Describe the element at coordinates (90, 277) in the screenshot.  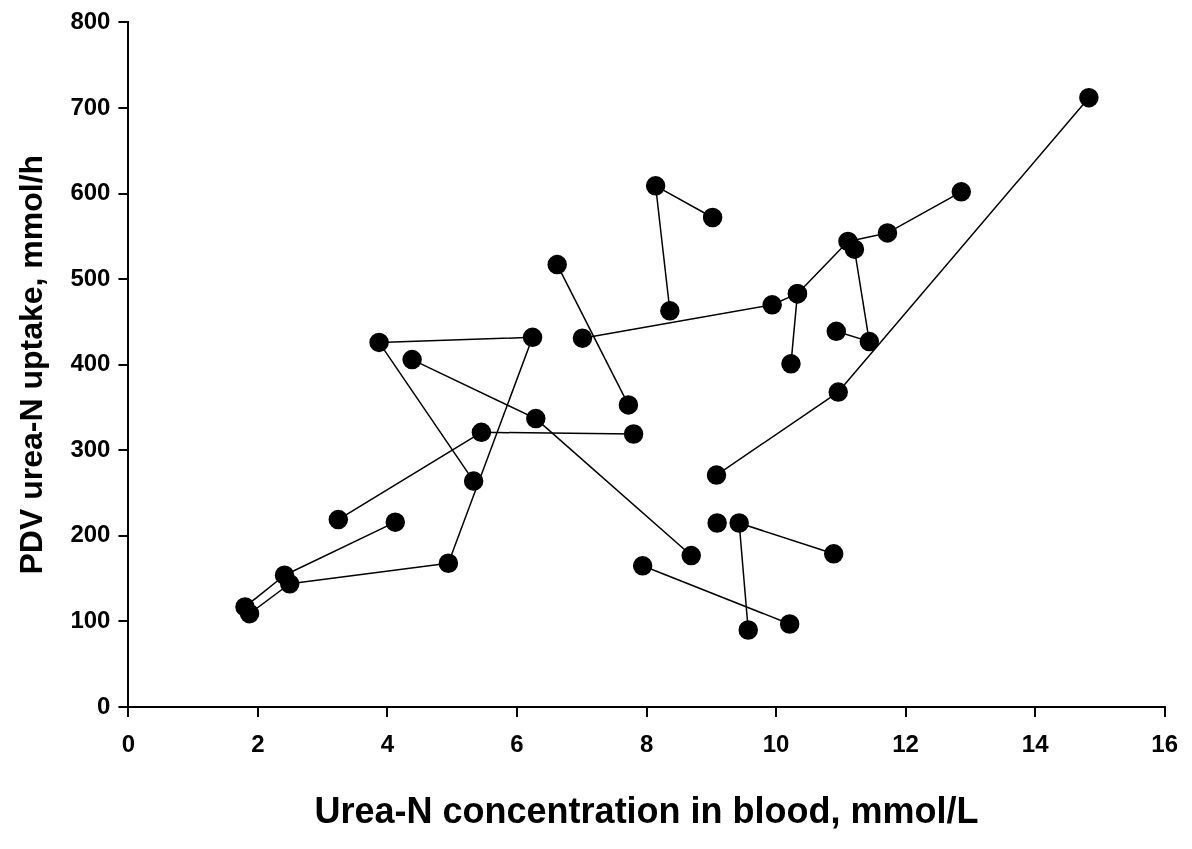
I see `y-tick-label: 500` at that location.